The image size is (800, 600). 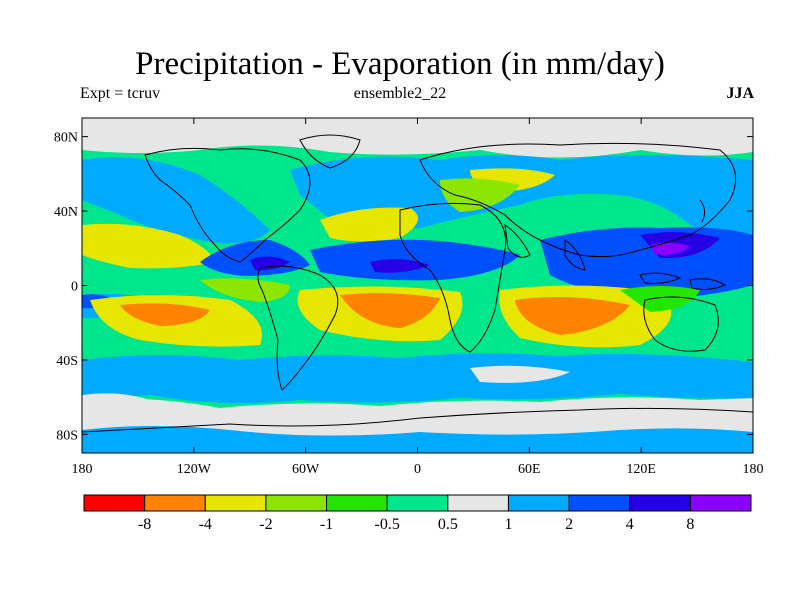 I want to click on experiment-label: Expt = tcruv, so click(x=120, y=93).